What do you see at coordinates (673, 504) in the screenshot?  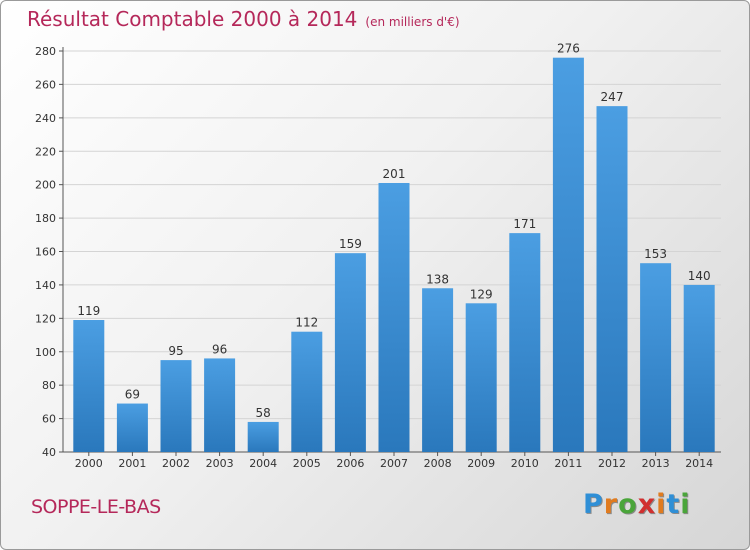 I see `logo-letter: t` at bounding box center [673, 504].